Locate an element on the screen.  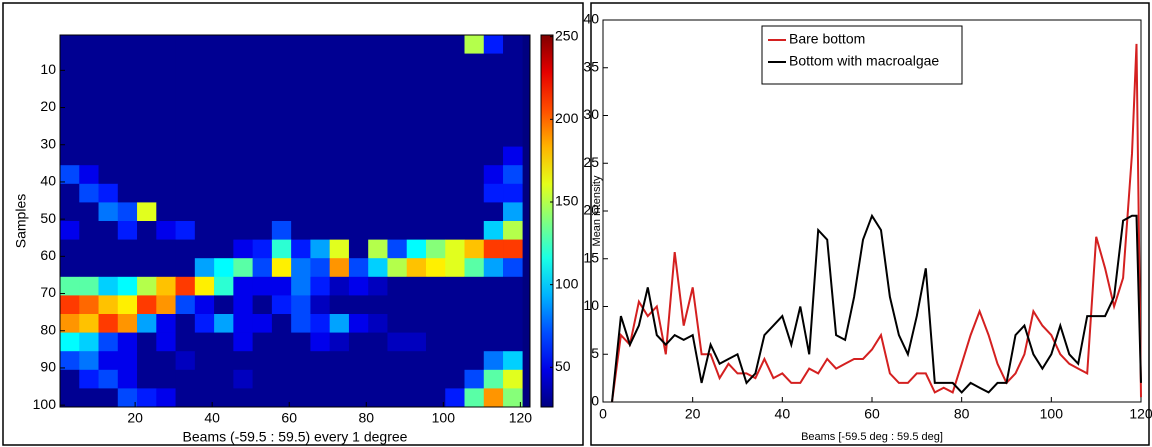
y-tick-label: 25 is located at coordinates (591, 162).